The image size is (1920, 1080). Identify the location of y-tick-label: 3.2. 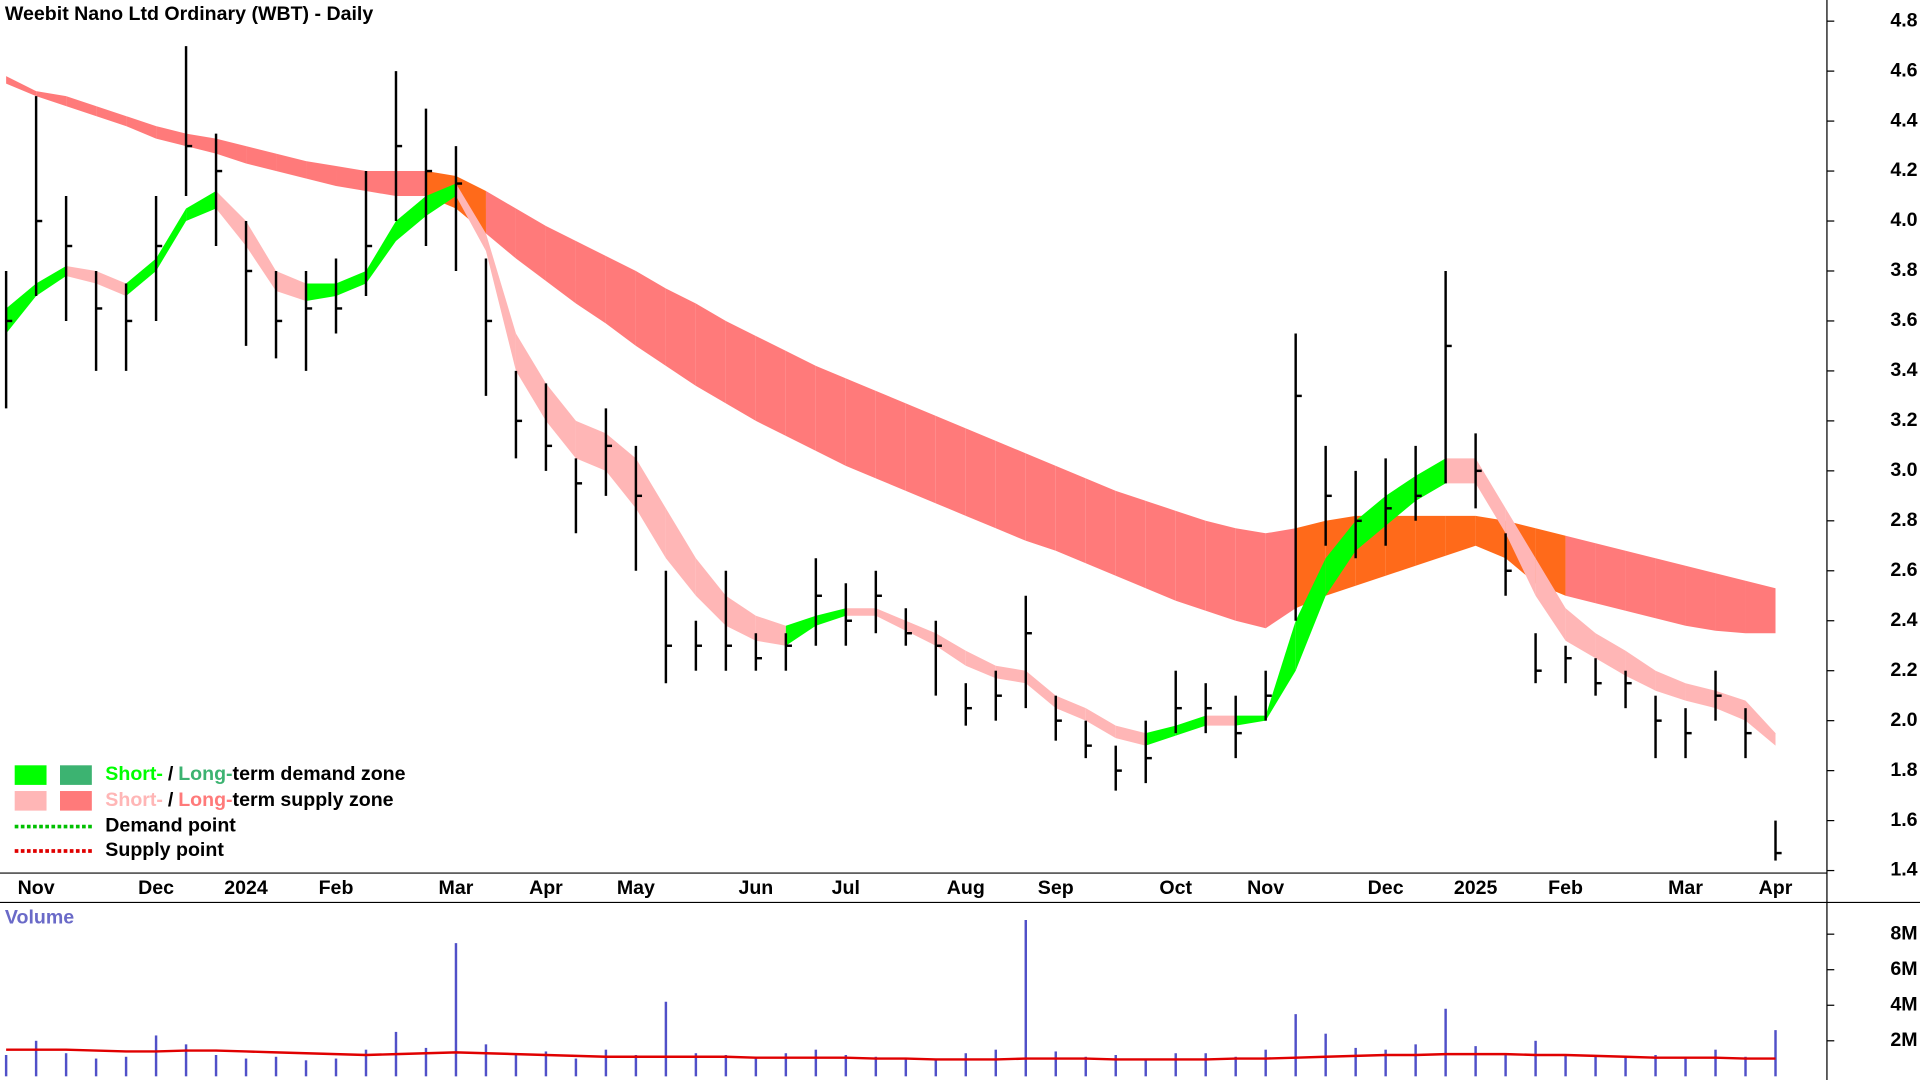
(1903, 420).